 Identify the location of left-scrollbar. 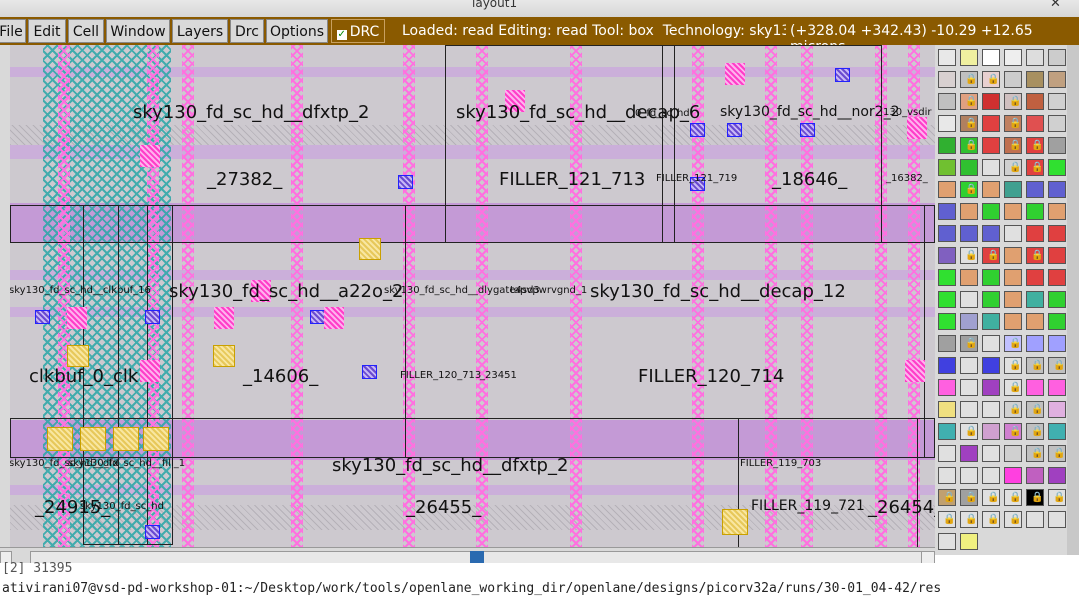
(5, 296).